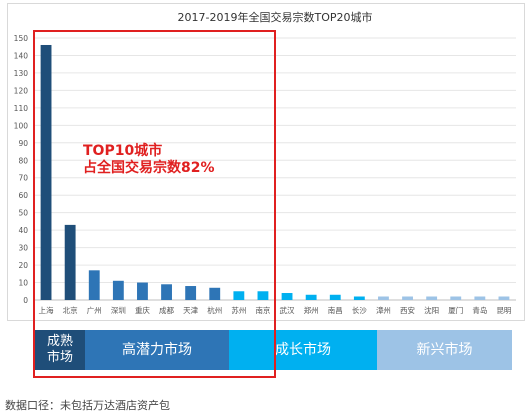 This screenshot has width=532, height=414. Describe the element at coordinates (94, 310) in the screenshot. I see `x-tick-label: 广州` at that location.